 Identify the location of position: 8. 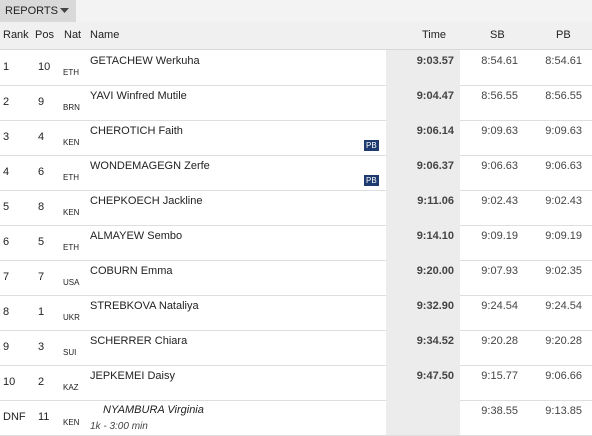
(41, 207).